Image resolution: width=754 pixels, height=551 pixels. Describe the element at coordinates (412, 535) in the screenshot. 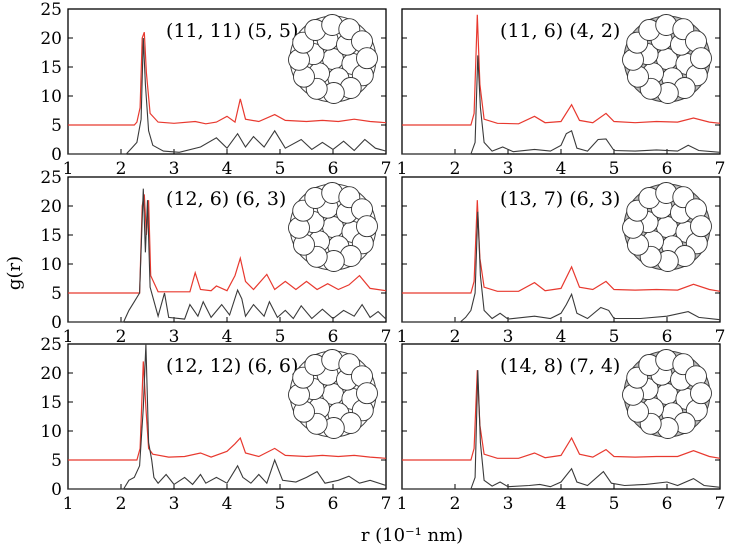

I see `x-axis-label: r (10⁻¹ nm)` at that location.